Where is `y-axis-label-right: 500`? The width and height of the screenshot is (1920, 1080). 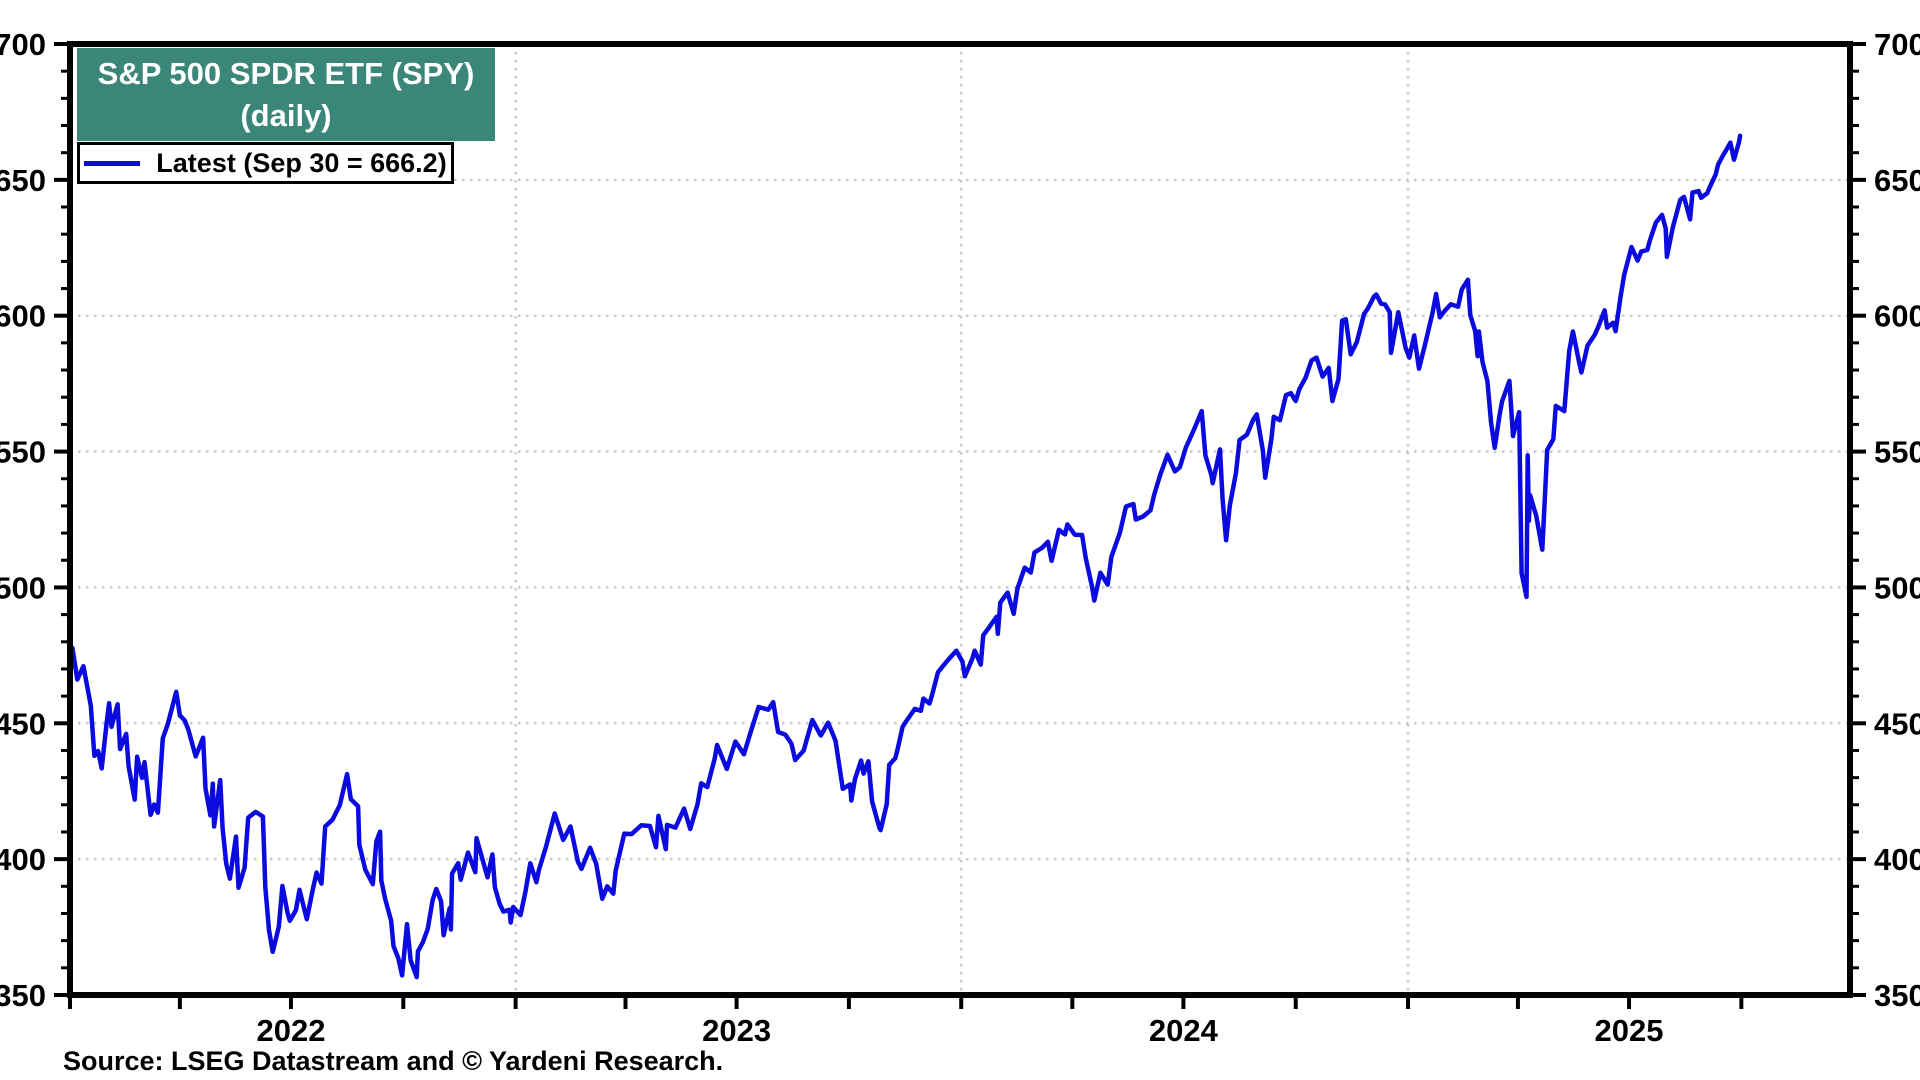
y-axis-label-right: 500 is located at coordinates (1897, 587).